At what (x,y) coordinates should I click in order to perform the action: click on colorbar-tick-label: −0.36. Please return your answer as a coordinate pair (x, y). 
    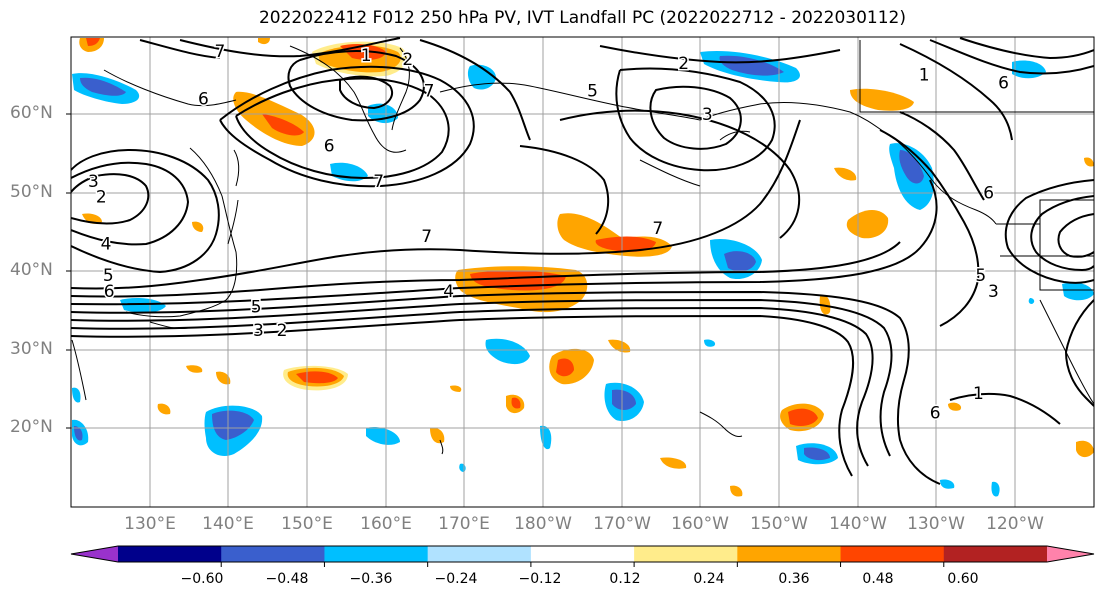
    Looking at the image, I should click on (371, 579).